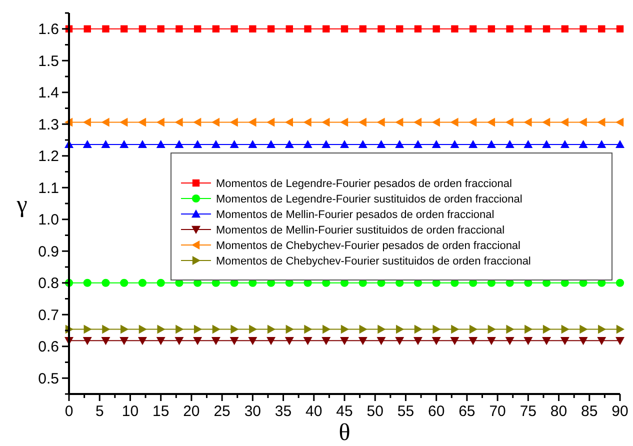  I want to click on y-tick-label: 0.5, so click(48, 379).